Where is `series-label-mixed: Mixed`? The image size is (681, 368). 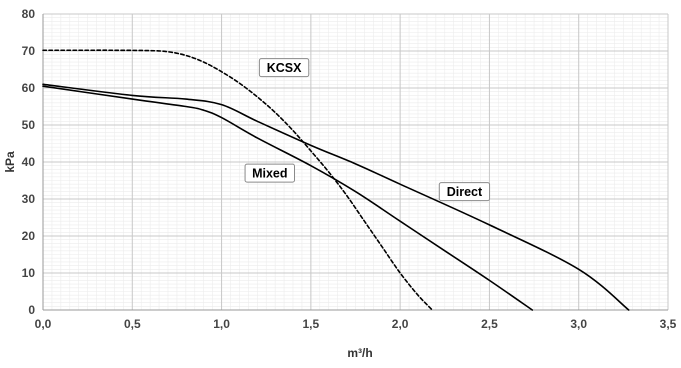
series-label-mixed: Mixed is located at coordinates (270, 173).